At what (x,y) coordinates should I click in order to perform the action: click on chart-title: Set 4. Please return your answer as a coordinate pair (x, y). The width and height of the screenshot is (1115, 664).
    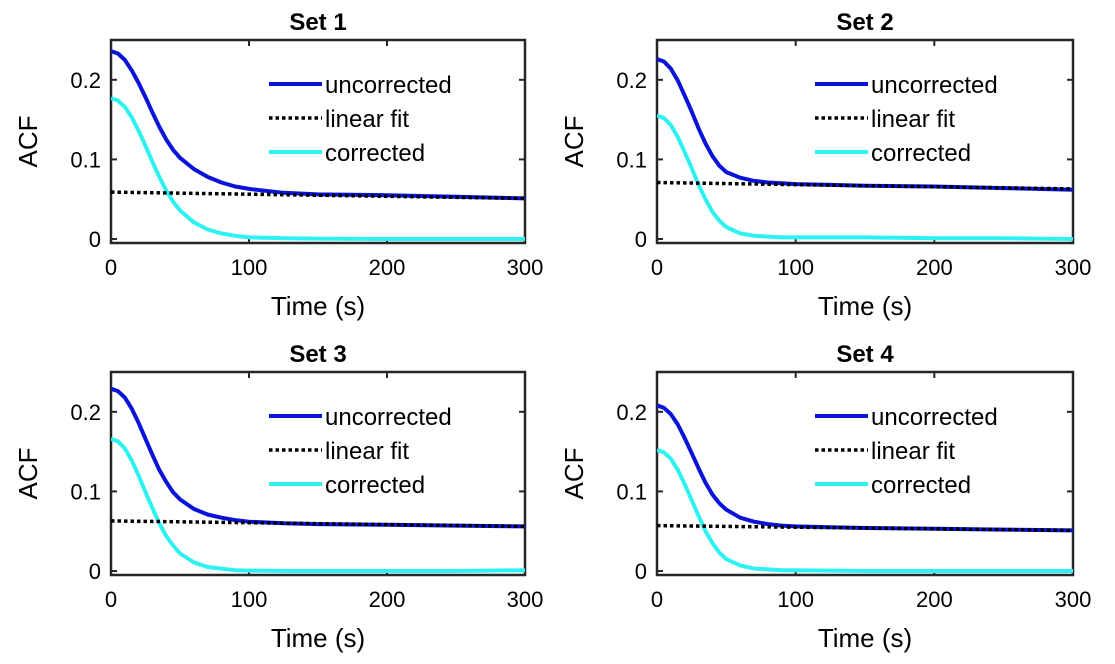
    Looking at the image, I should click on (865, 354).